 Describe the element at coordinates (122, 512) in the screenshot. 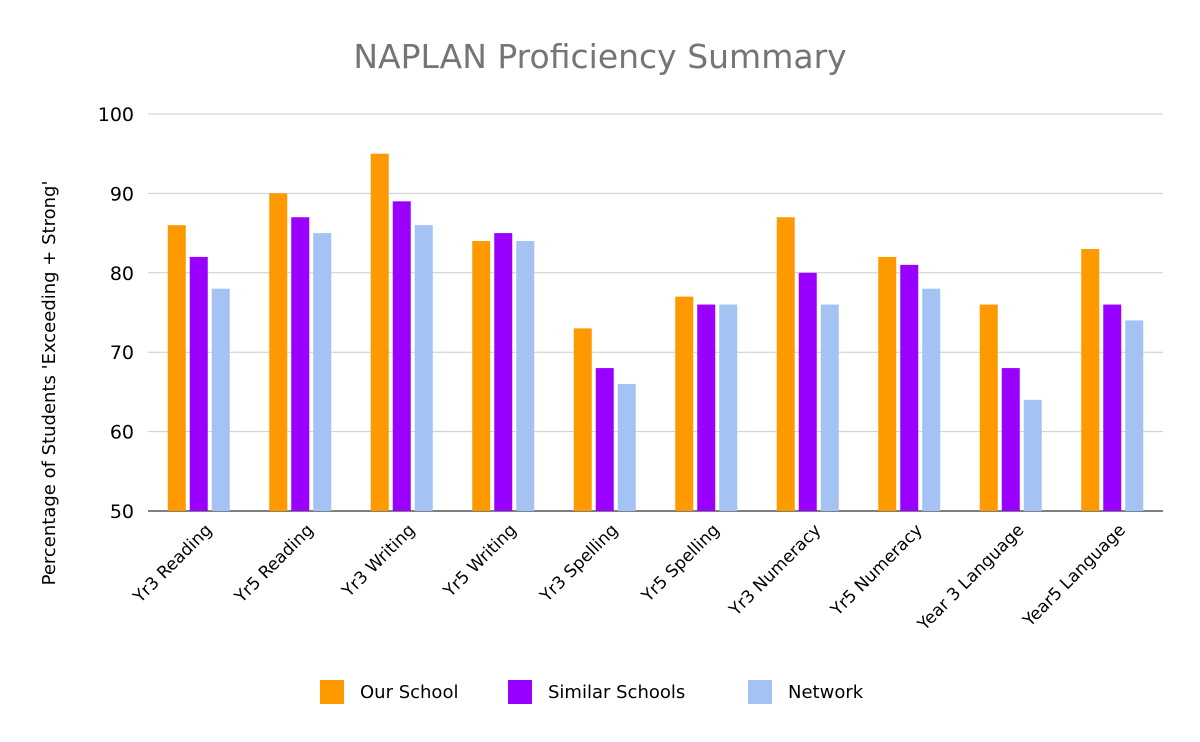

I see `y-tick-label: 50` at that location.